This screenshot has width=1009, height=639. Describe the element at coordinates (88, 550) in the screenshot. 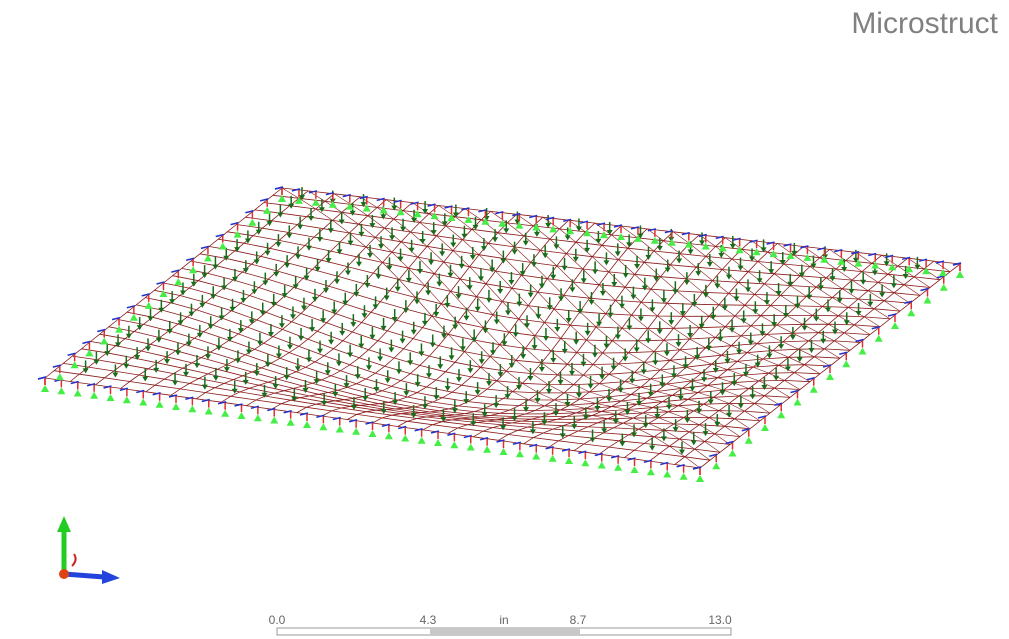

I see `axis-triad` at that location.